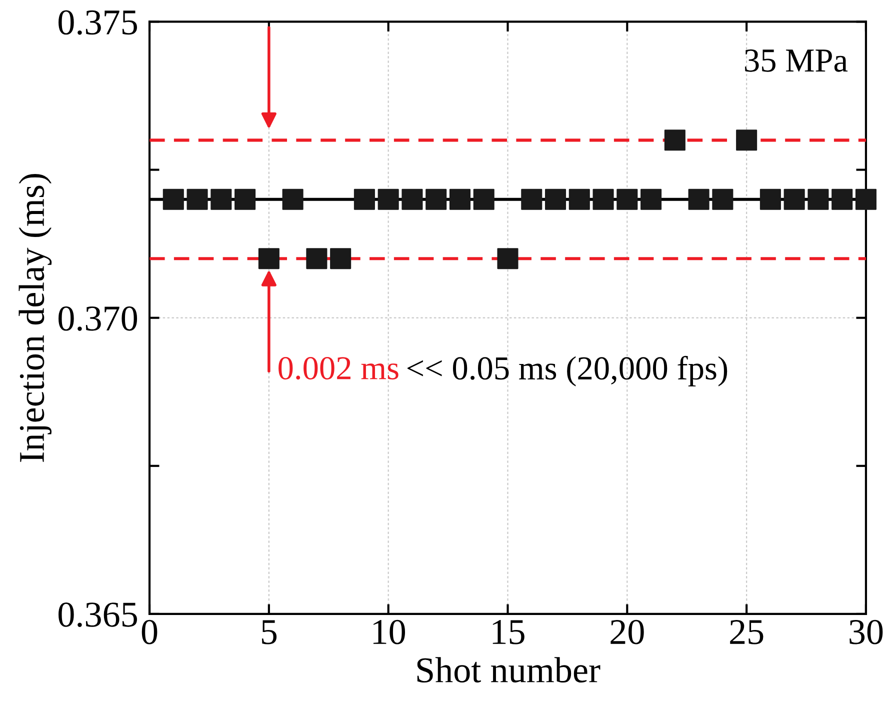  I want to click on x-tick-label: 15, so click(508, 632).